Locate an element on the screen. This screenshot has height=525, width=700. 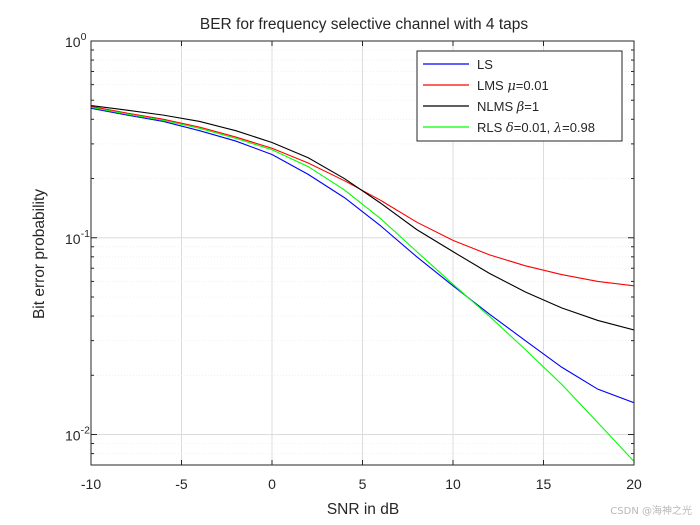
y-tick-exponent: -1 is located at coordinates (85, 234).